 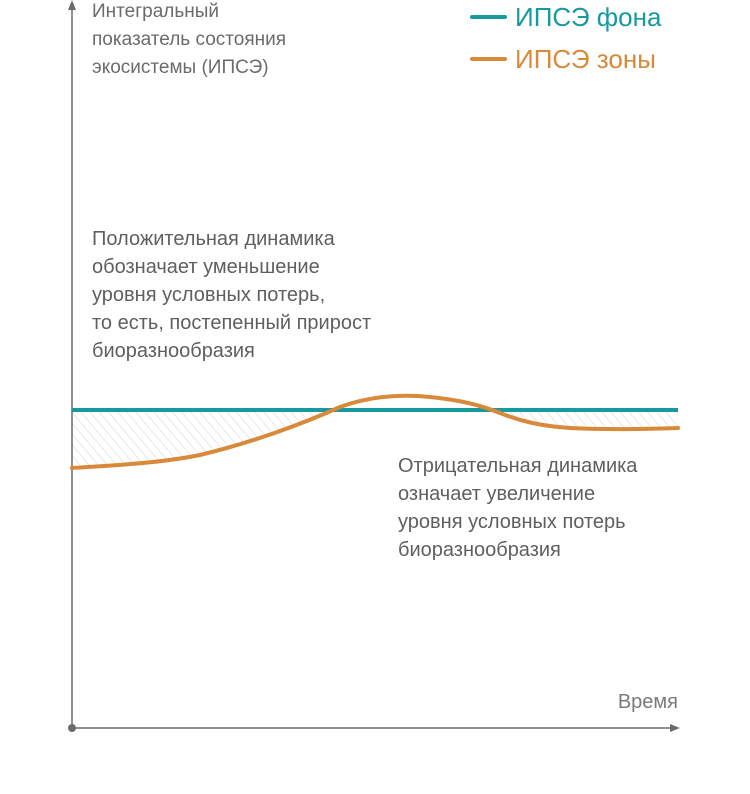 I want to click on legend-label-background: ИПСЭ фона, so click(x=588, y=17).